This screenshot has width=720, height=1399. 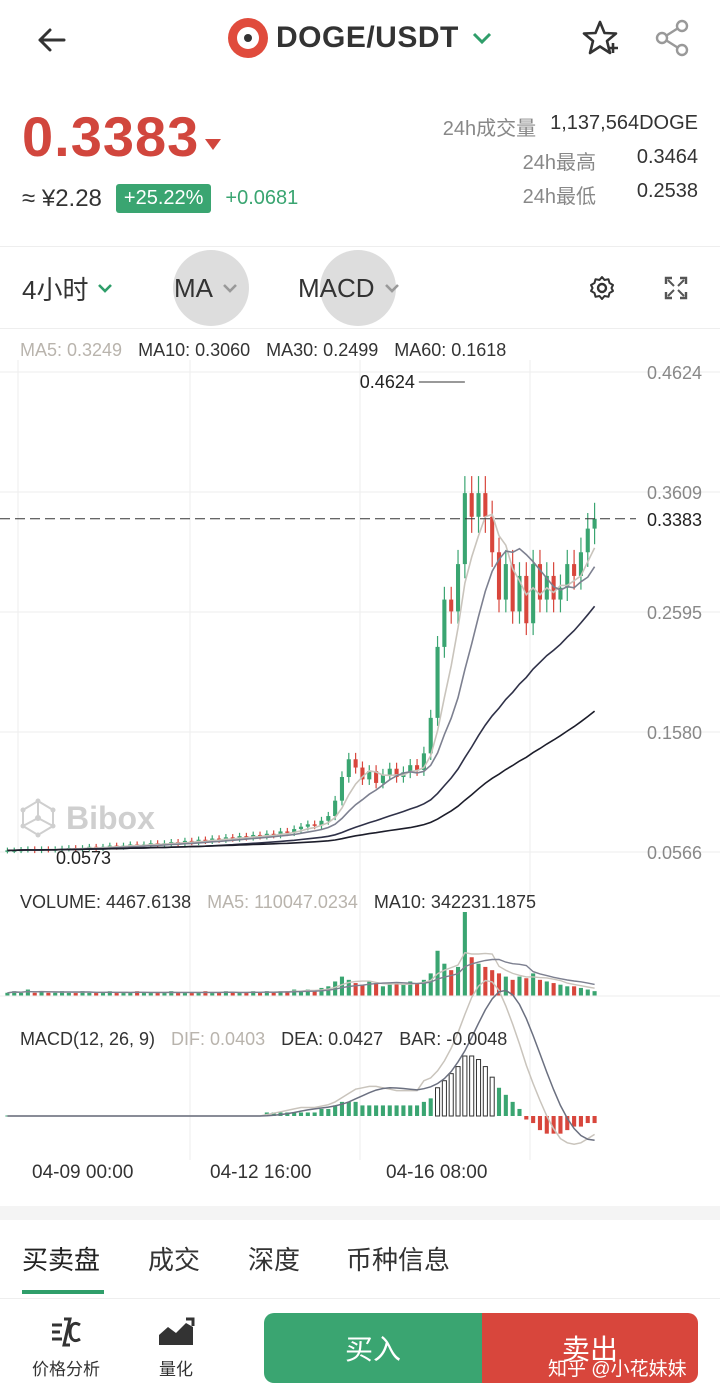 What do you see at coordinates (61, 1260) in the screenshot?
I see `tab-orderbook: 买卖盘` at bounding box center [61, 1260].